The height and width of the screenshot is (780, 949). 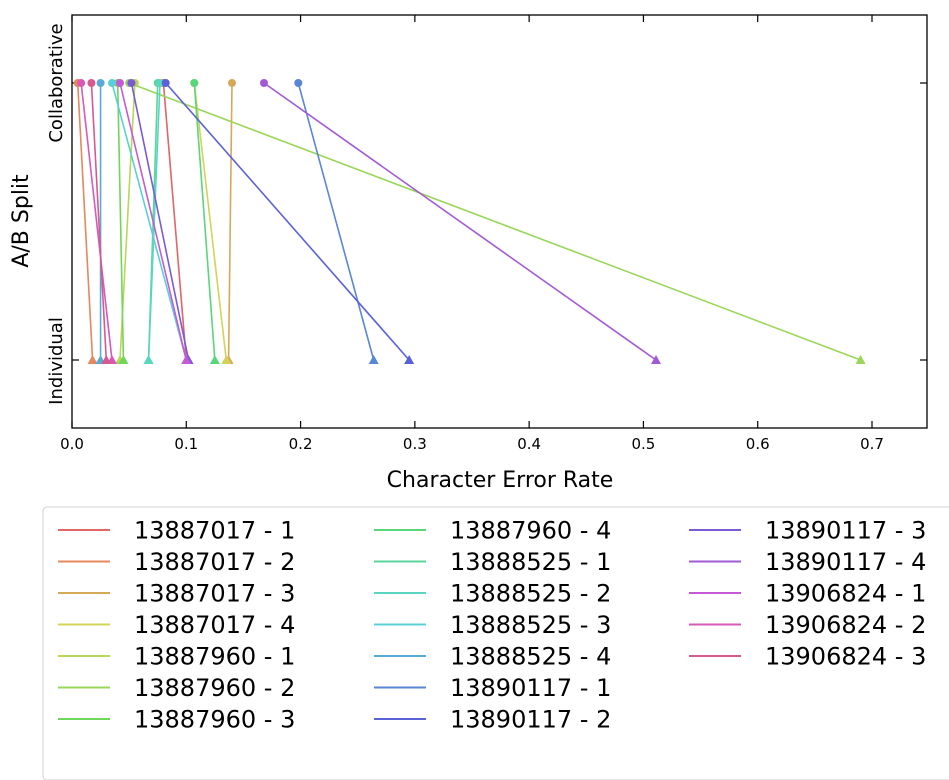 I want to click on x-tick-label: 0.2, so click(x=301, y=444).